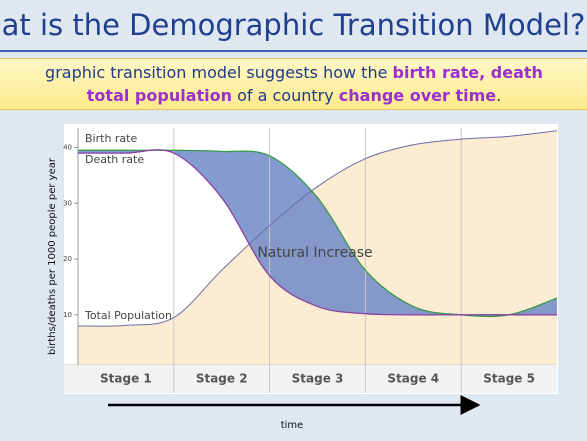  I want to click on y-tick-label: 30, so click(67, 203).